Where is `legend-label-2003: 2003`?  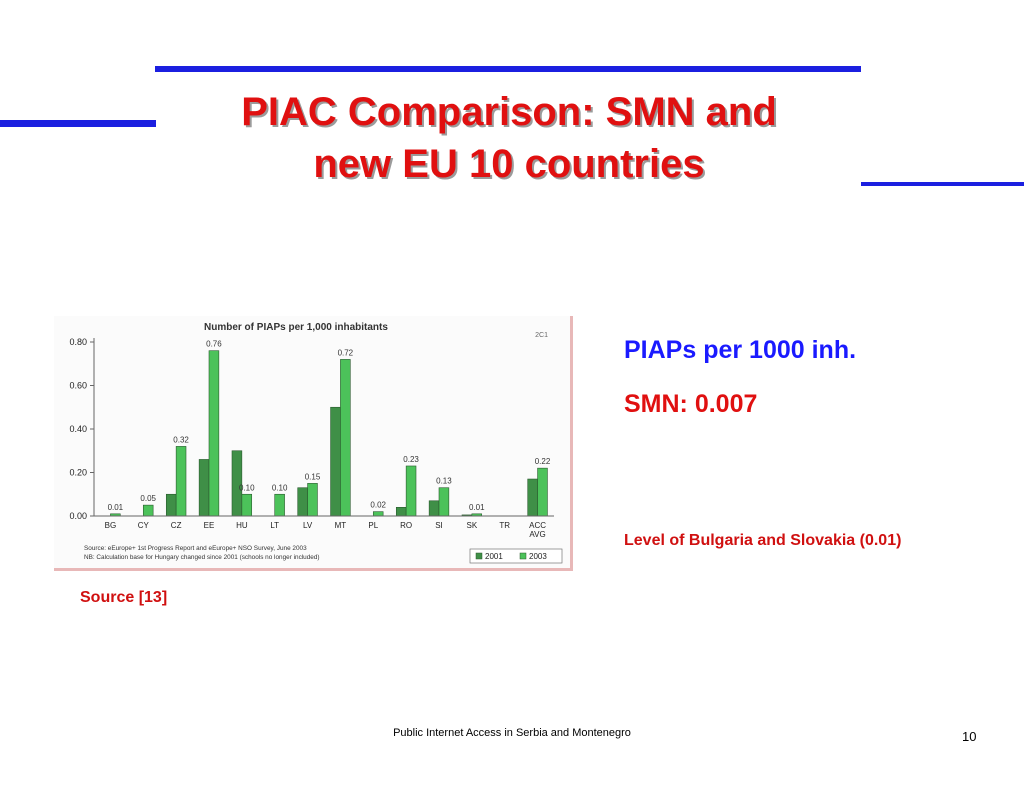
legend-label-2003: 2003 is located at coordinates (538, 556).